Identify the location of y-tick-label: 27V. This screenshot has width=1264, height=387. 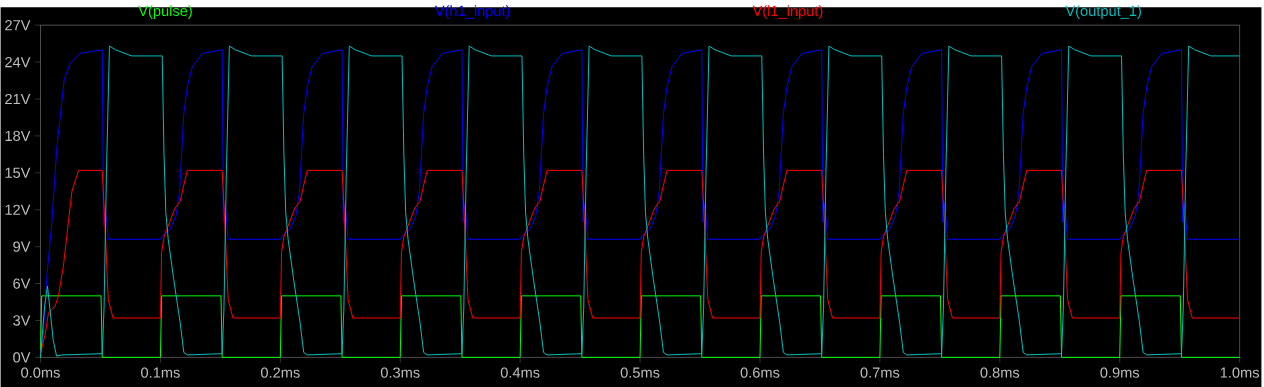
(18, 25).